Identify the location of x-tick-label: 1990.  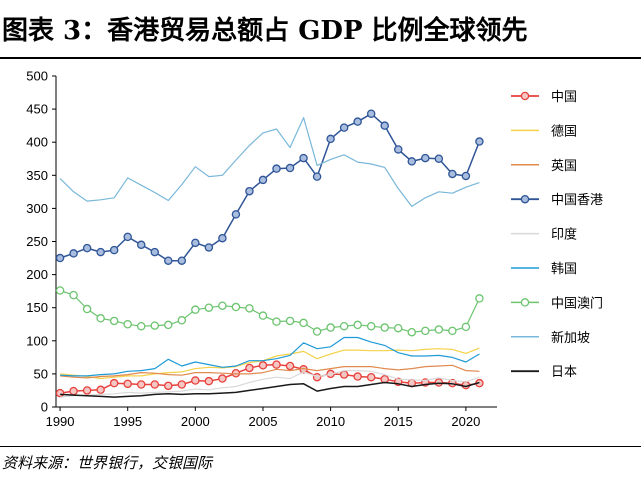
(60, 421).